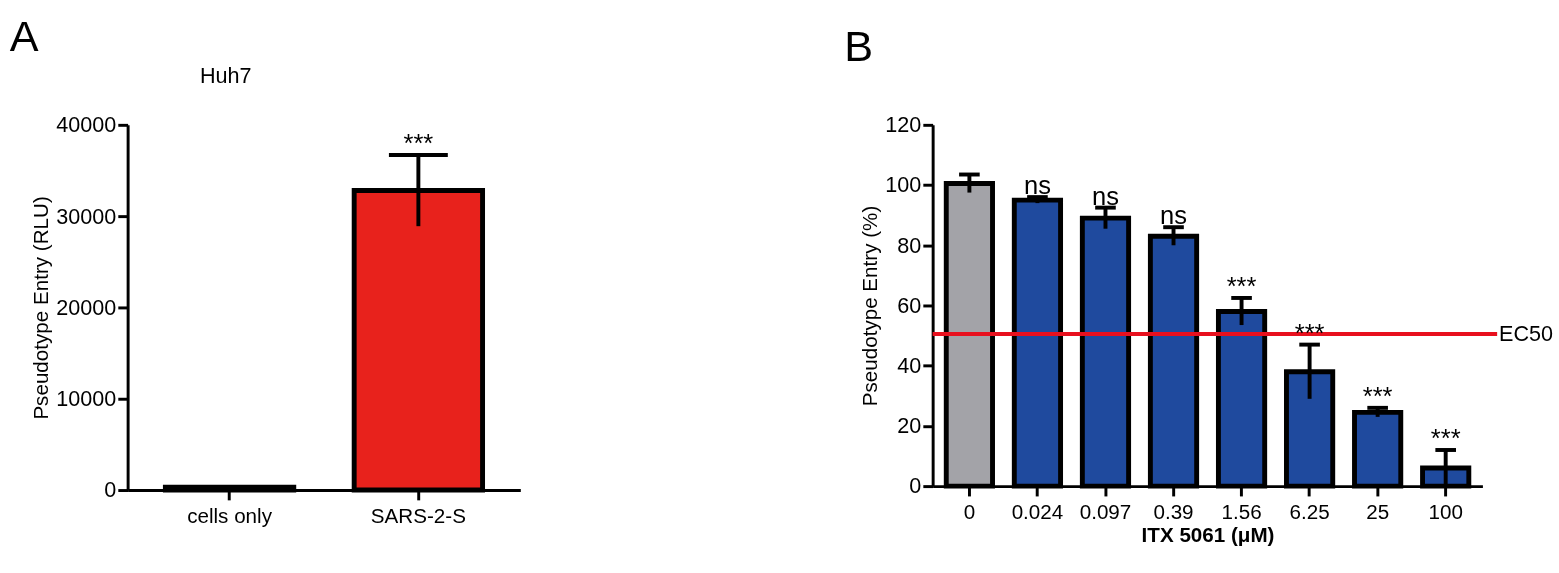 This screenshot has width=1559, height=573. I want to click on y-axis-title: Pseudotype Entry (RLU), so click(41, 308).